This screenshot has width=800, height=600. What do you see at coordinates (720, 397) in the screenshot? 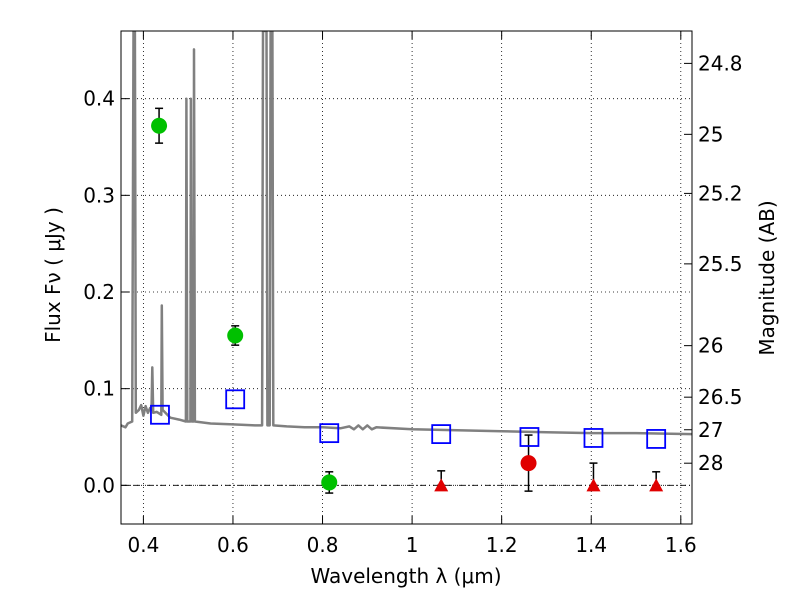
I see `magnitude-tick-label: 26.5` at bounding box center [720, 397].